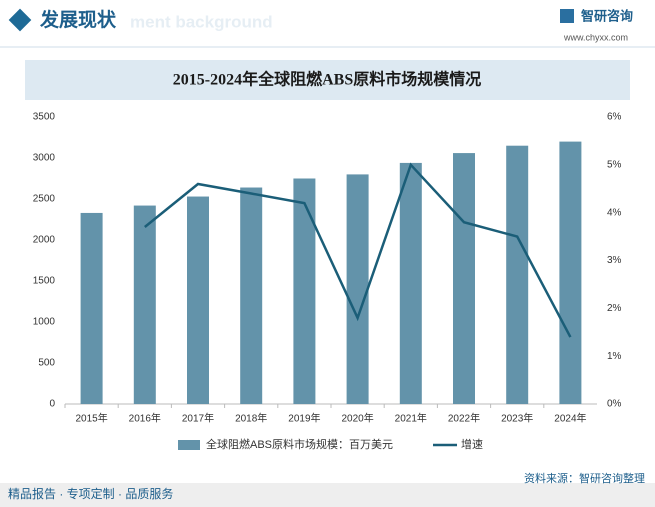 The width and height of the screenshot is (655, 507). Describe the element at coordinates (327, 495) in the screenshot. I see `footer-bar` at that location.